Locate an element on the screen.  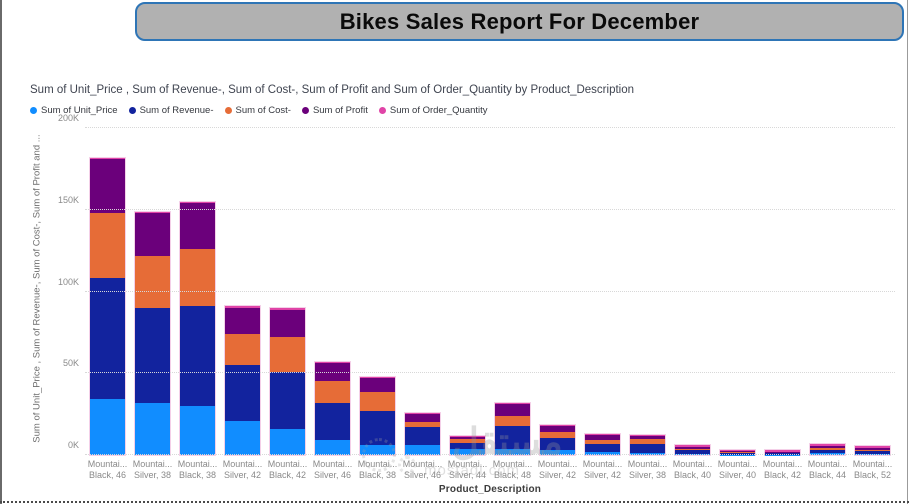
bar-cell is located at coordinates (377, 291).